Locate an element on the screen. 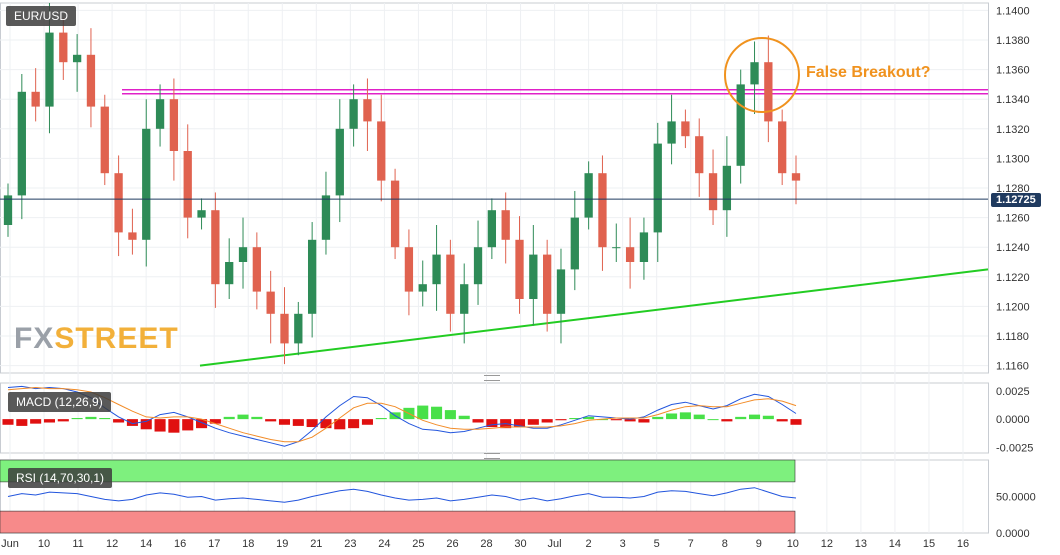  x-tick-label: 8 is located at coordinates (725, 544).